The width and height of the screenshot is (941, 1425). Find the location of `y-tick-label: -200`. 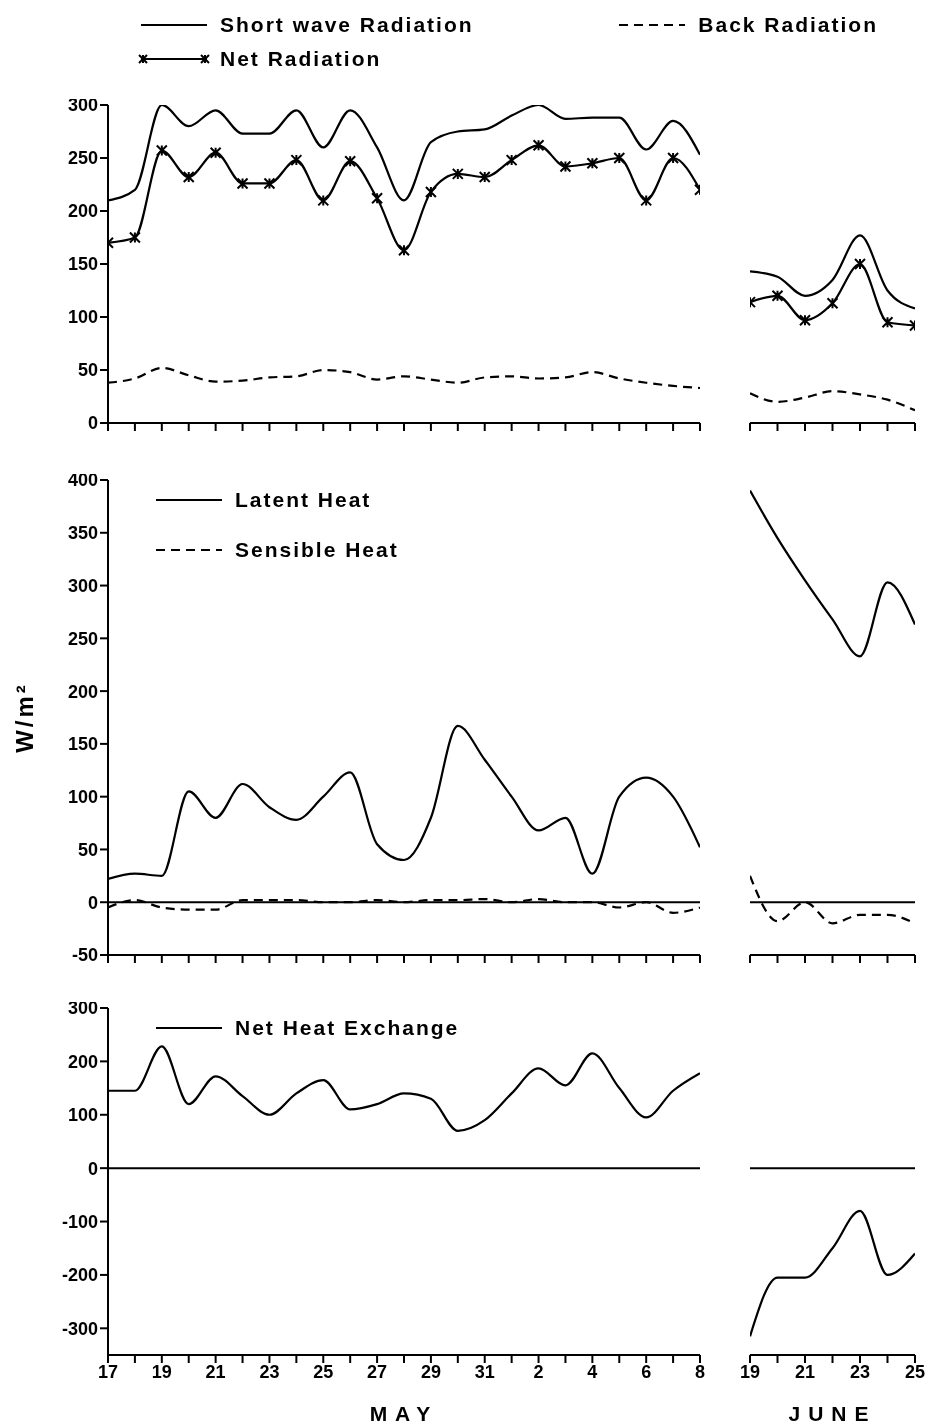

y-tick-label: -200 is located at coordinates (79, 1275).